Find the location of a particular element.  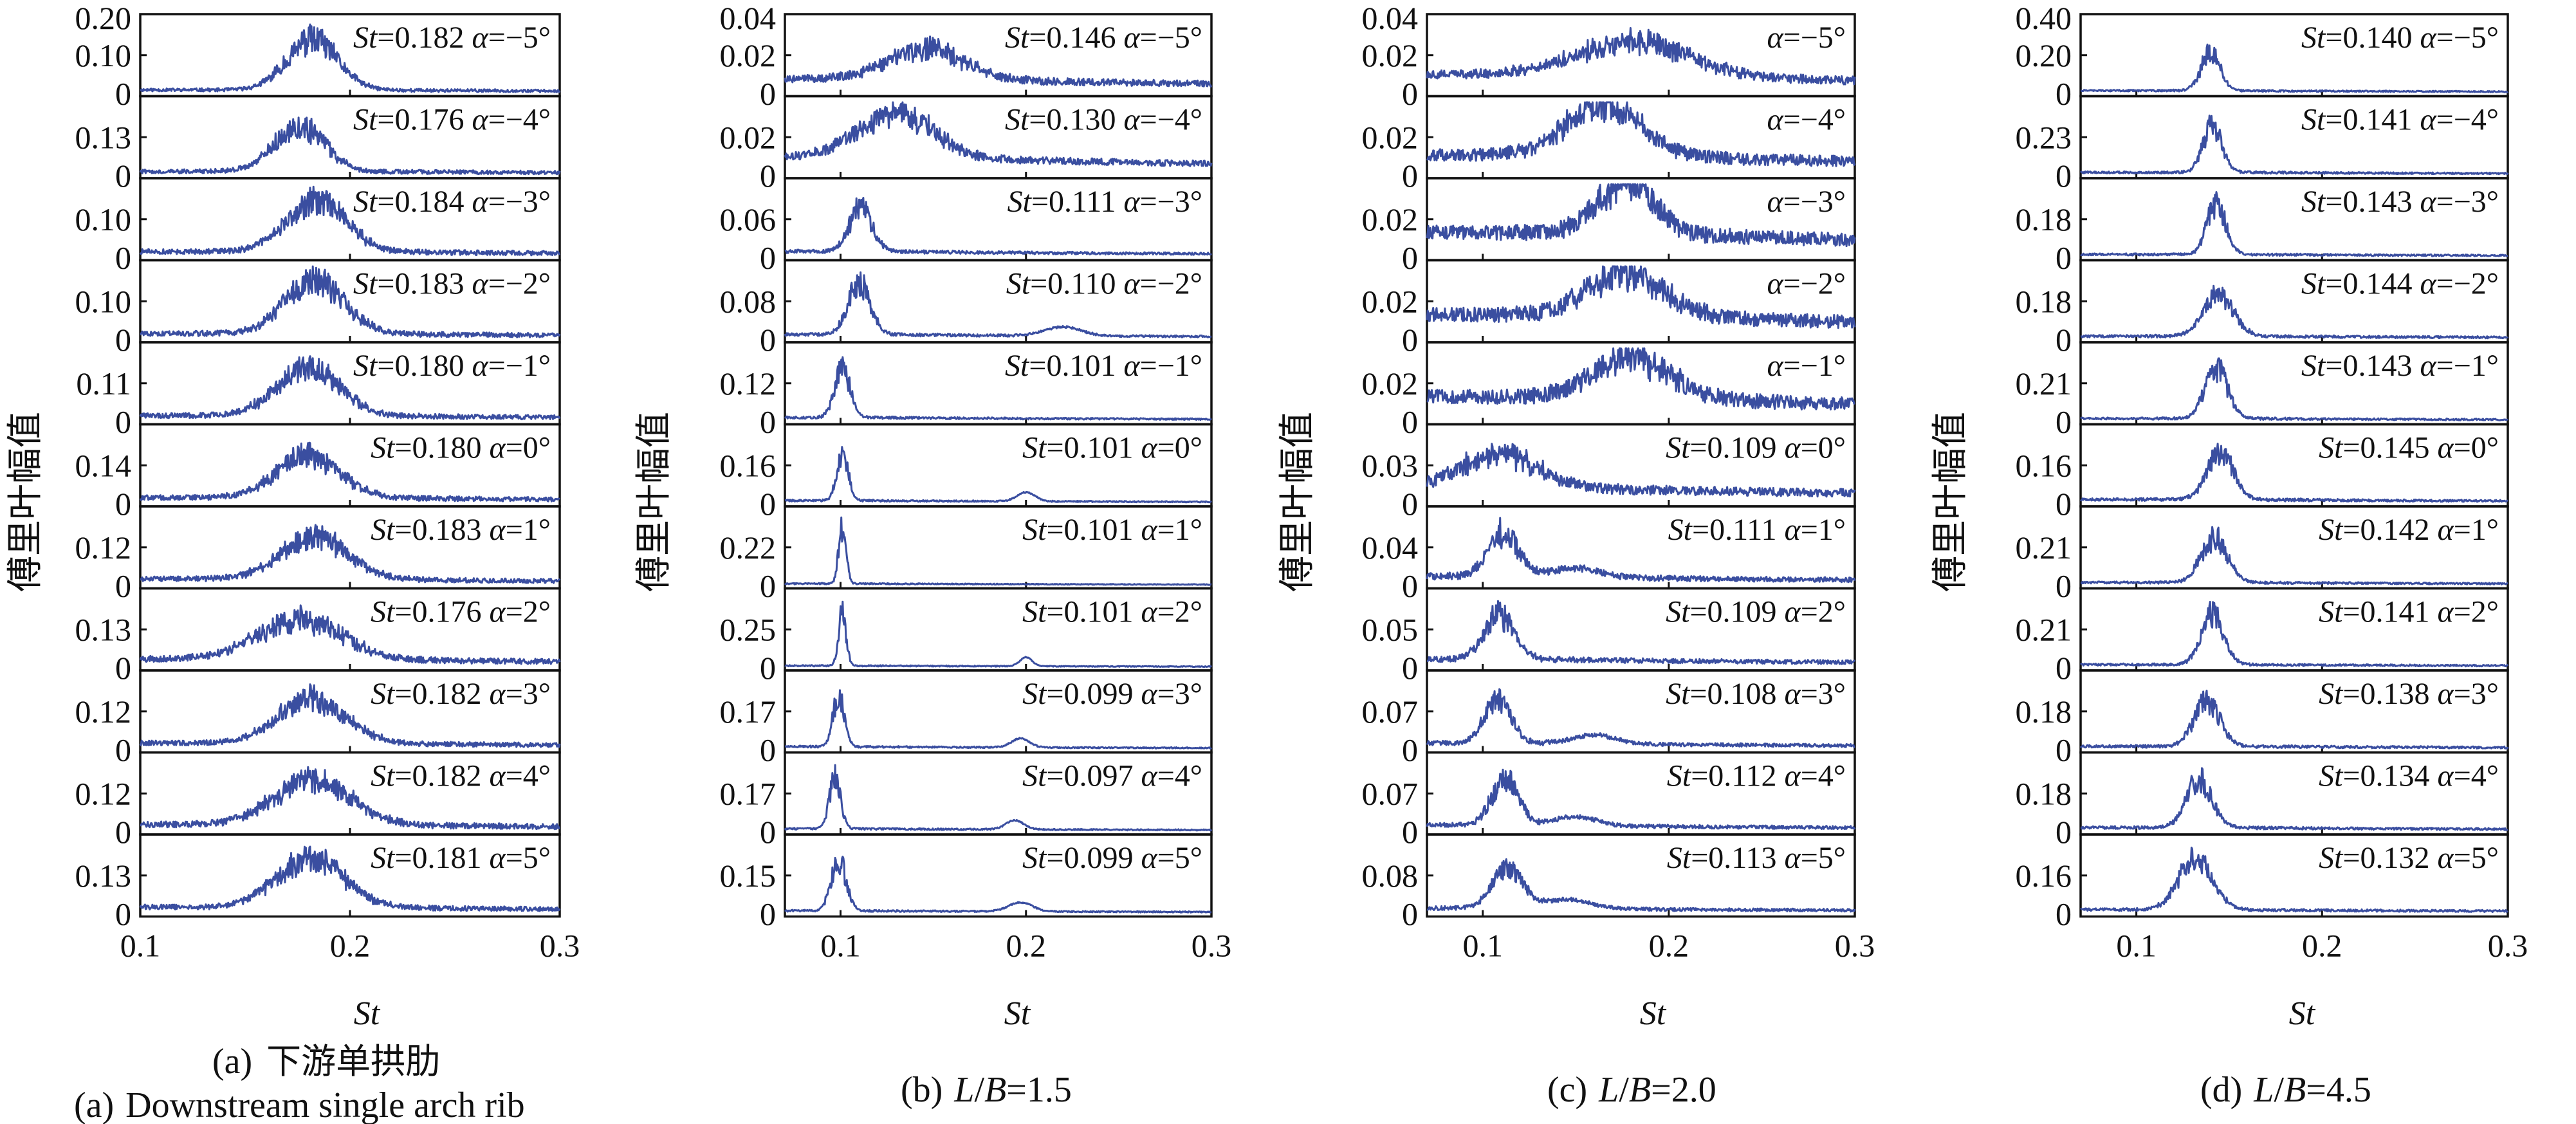

panel-annotation: α=−1° is located at coordinates (1806, 366).